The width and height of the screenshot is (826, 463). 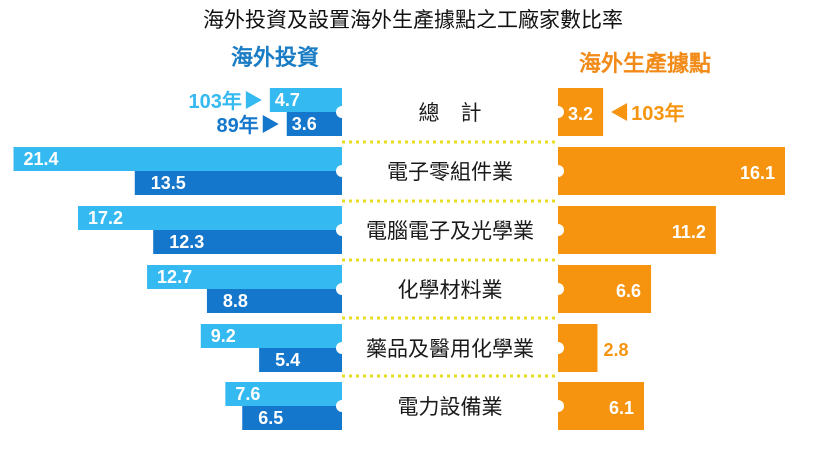 What do you see at coordinates (689, 232) in the screenshot?
I see `value-label-production-103: 11.2` at bounding box center [689, 232].